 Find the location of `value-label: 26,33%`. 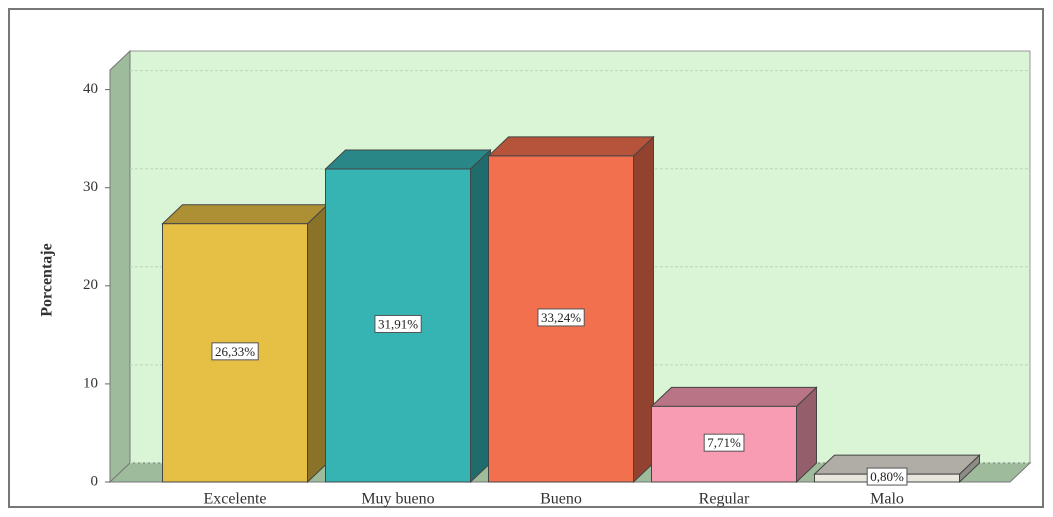

value-label: 26,33% is located at coordinates (235, 351).